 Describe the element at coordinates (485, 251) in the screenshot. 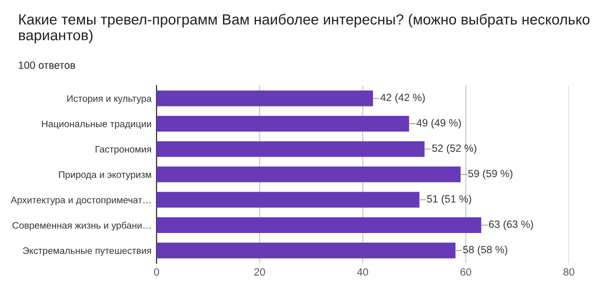

I see `data-label: 58 (58 %)` at that location.